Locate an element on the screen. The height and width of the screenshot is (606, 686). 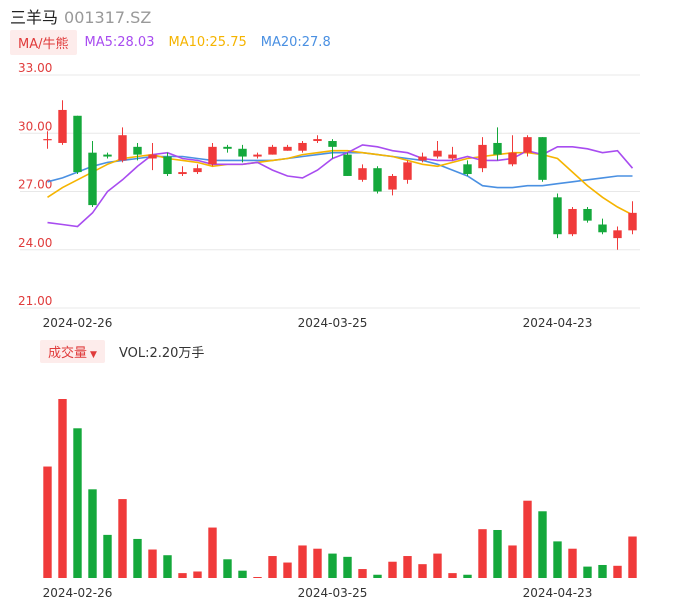
stock-name: 三羊马 is located at coordinates (34, 17).